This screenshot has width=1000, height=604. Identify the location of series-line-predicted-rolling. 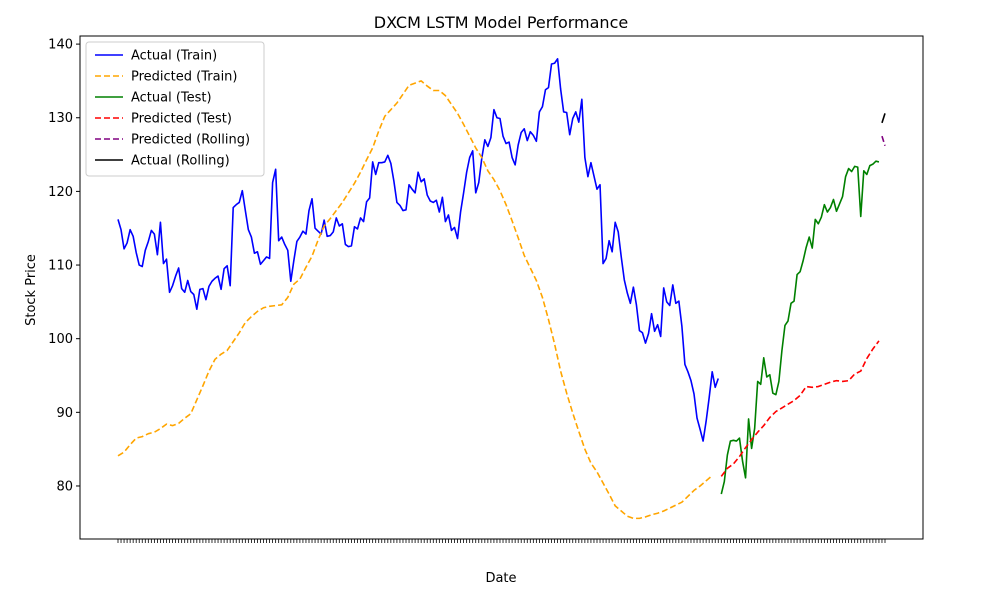
(883, 140).